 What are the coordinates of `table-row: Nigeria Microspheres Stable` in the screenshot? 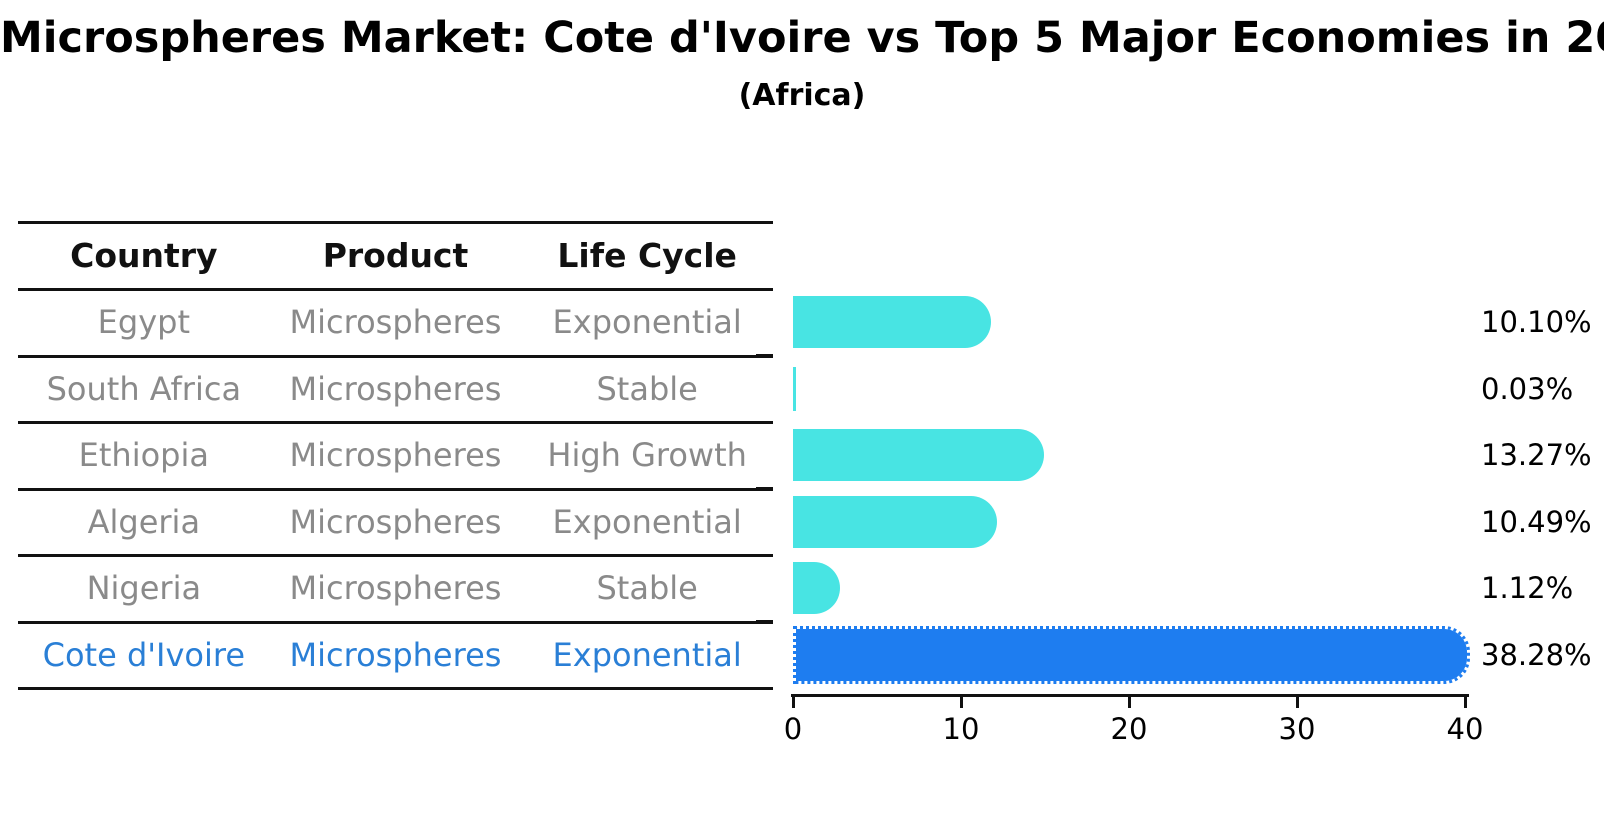 It's located at (395, 588).